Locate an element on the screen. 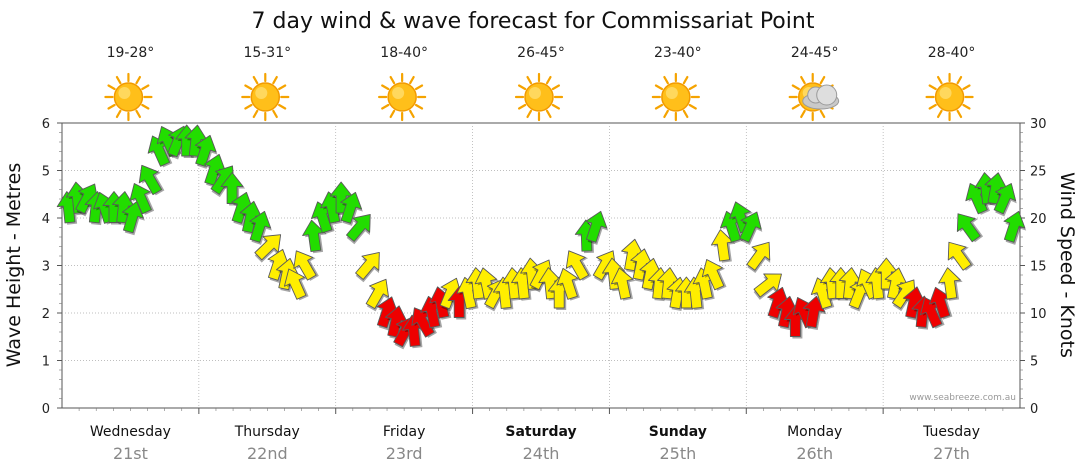 The width and height of the screenshot is (1080, 475). left-tick-label: 2 is located at coordinates (46, 314).